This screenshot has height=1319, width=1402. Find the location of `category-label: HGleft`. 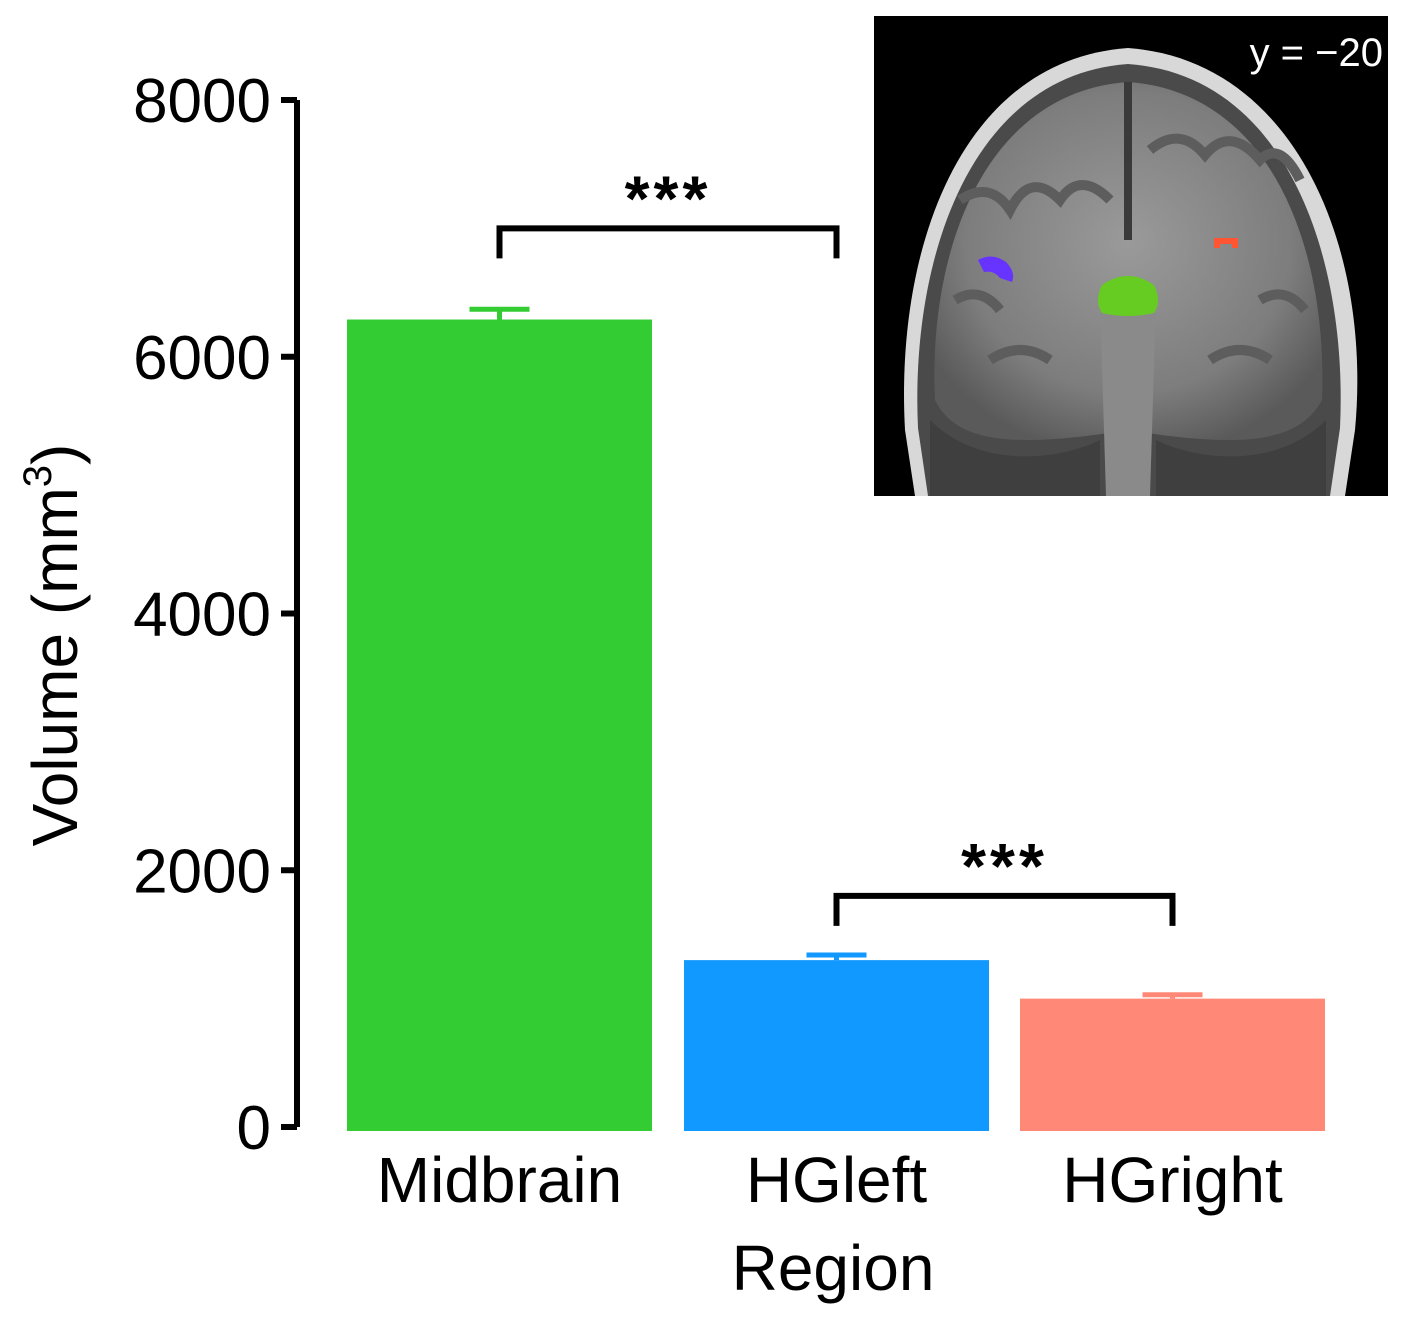

category-label: HGleft is located at coordinates (837, 1180).